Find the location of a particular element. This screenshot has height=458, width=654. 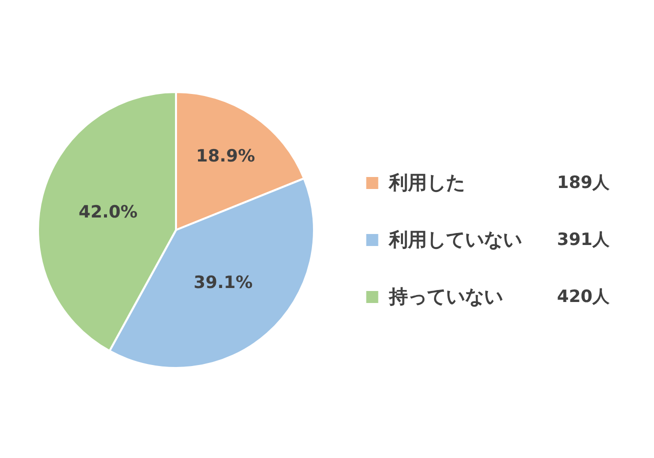

text: 189人 is located at coordinates (583, 183).